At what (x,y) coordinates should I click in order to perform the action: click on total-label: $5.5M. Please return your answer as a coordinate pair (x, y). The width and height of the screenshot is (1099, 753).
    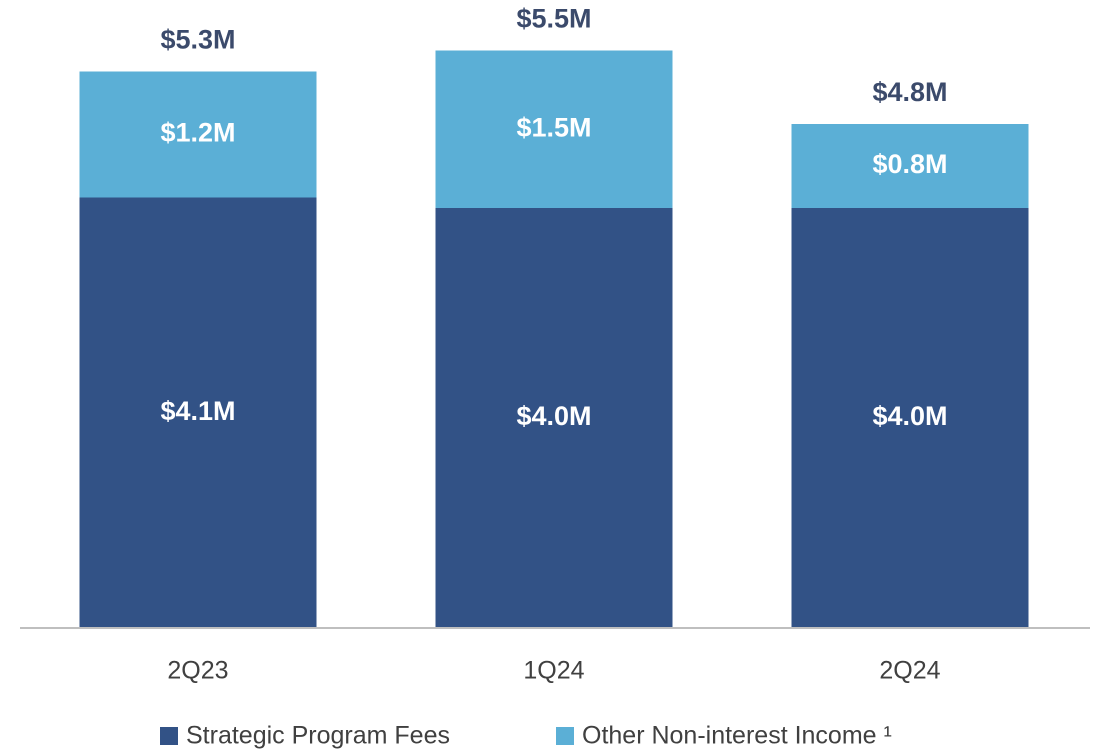
    Looking at the image, I should click on (553, 19).